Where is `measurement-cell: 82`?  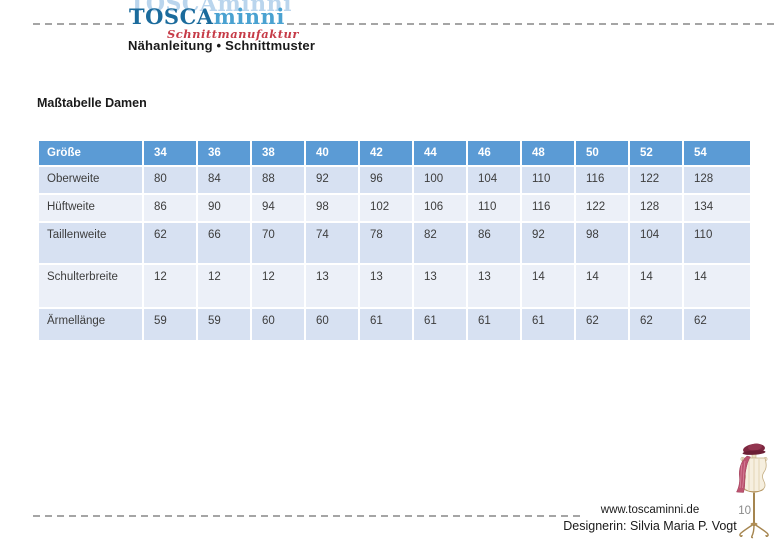
measurement-cell: 82 is located at coordinates (440, 243).